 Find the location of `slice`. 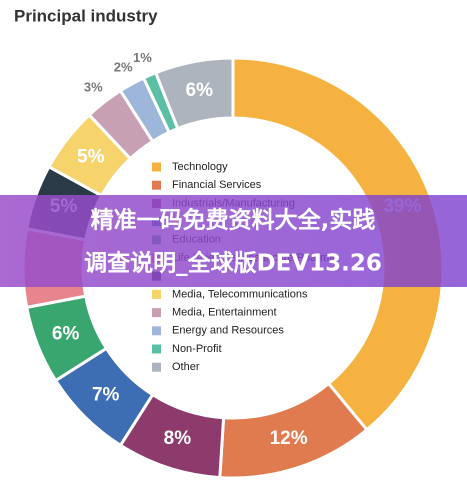

slice is located at coordinates (194, 93).